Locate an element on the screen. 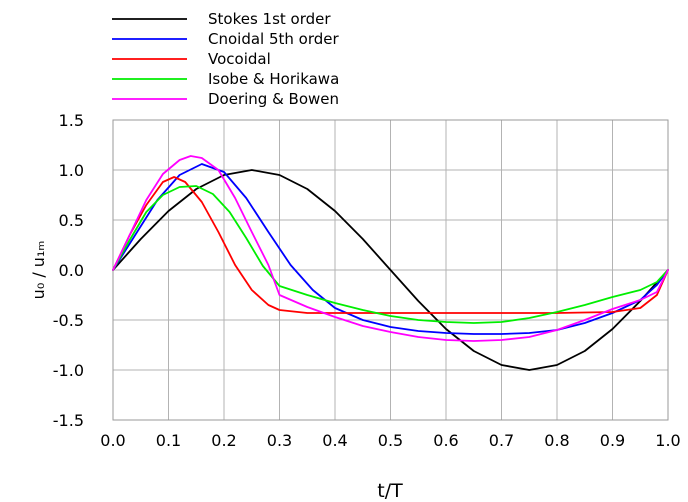  x-tick-label: 0.7 is located at coordinates (501, 440).